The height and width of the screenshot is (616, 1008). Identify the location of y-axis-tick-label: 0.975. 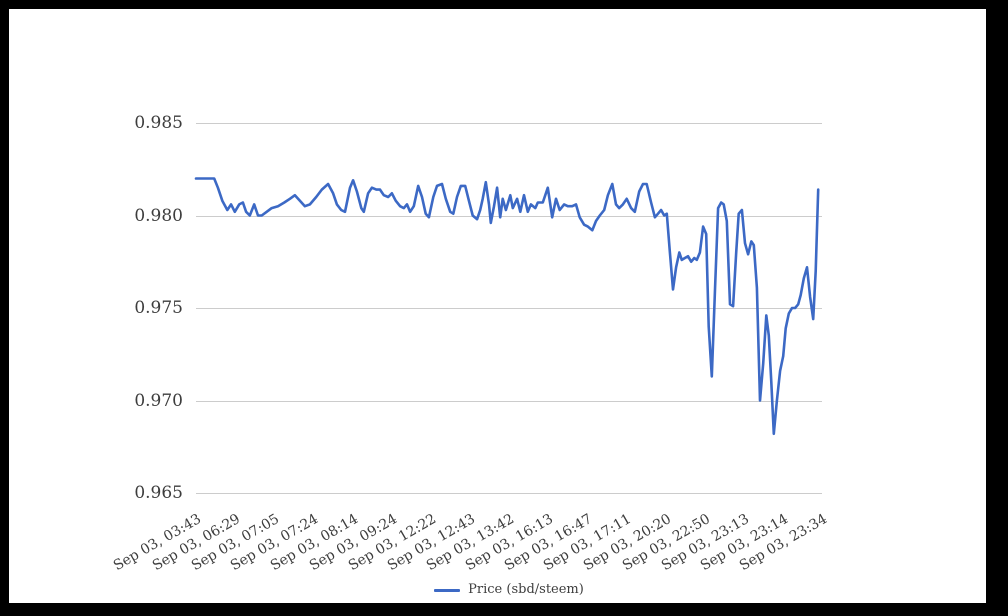
(158, 308).